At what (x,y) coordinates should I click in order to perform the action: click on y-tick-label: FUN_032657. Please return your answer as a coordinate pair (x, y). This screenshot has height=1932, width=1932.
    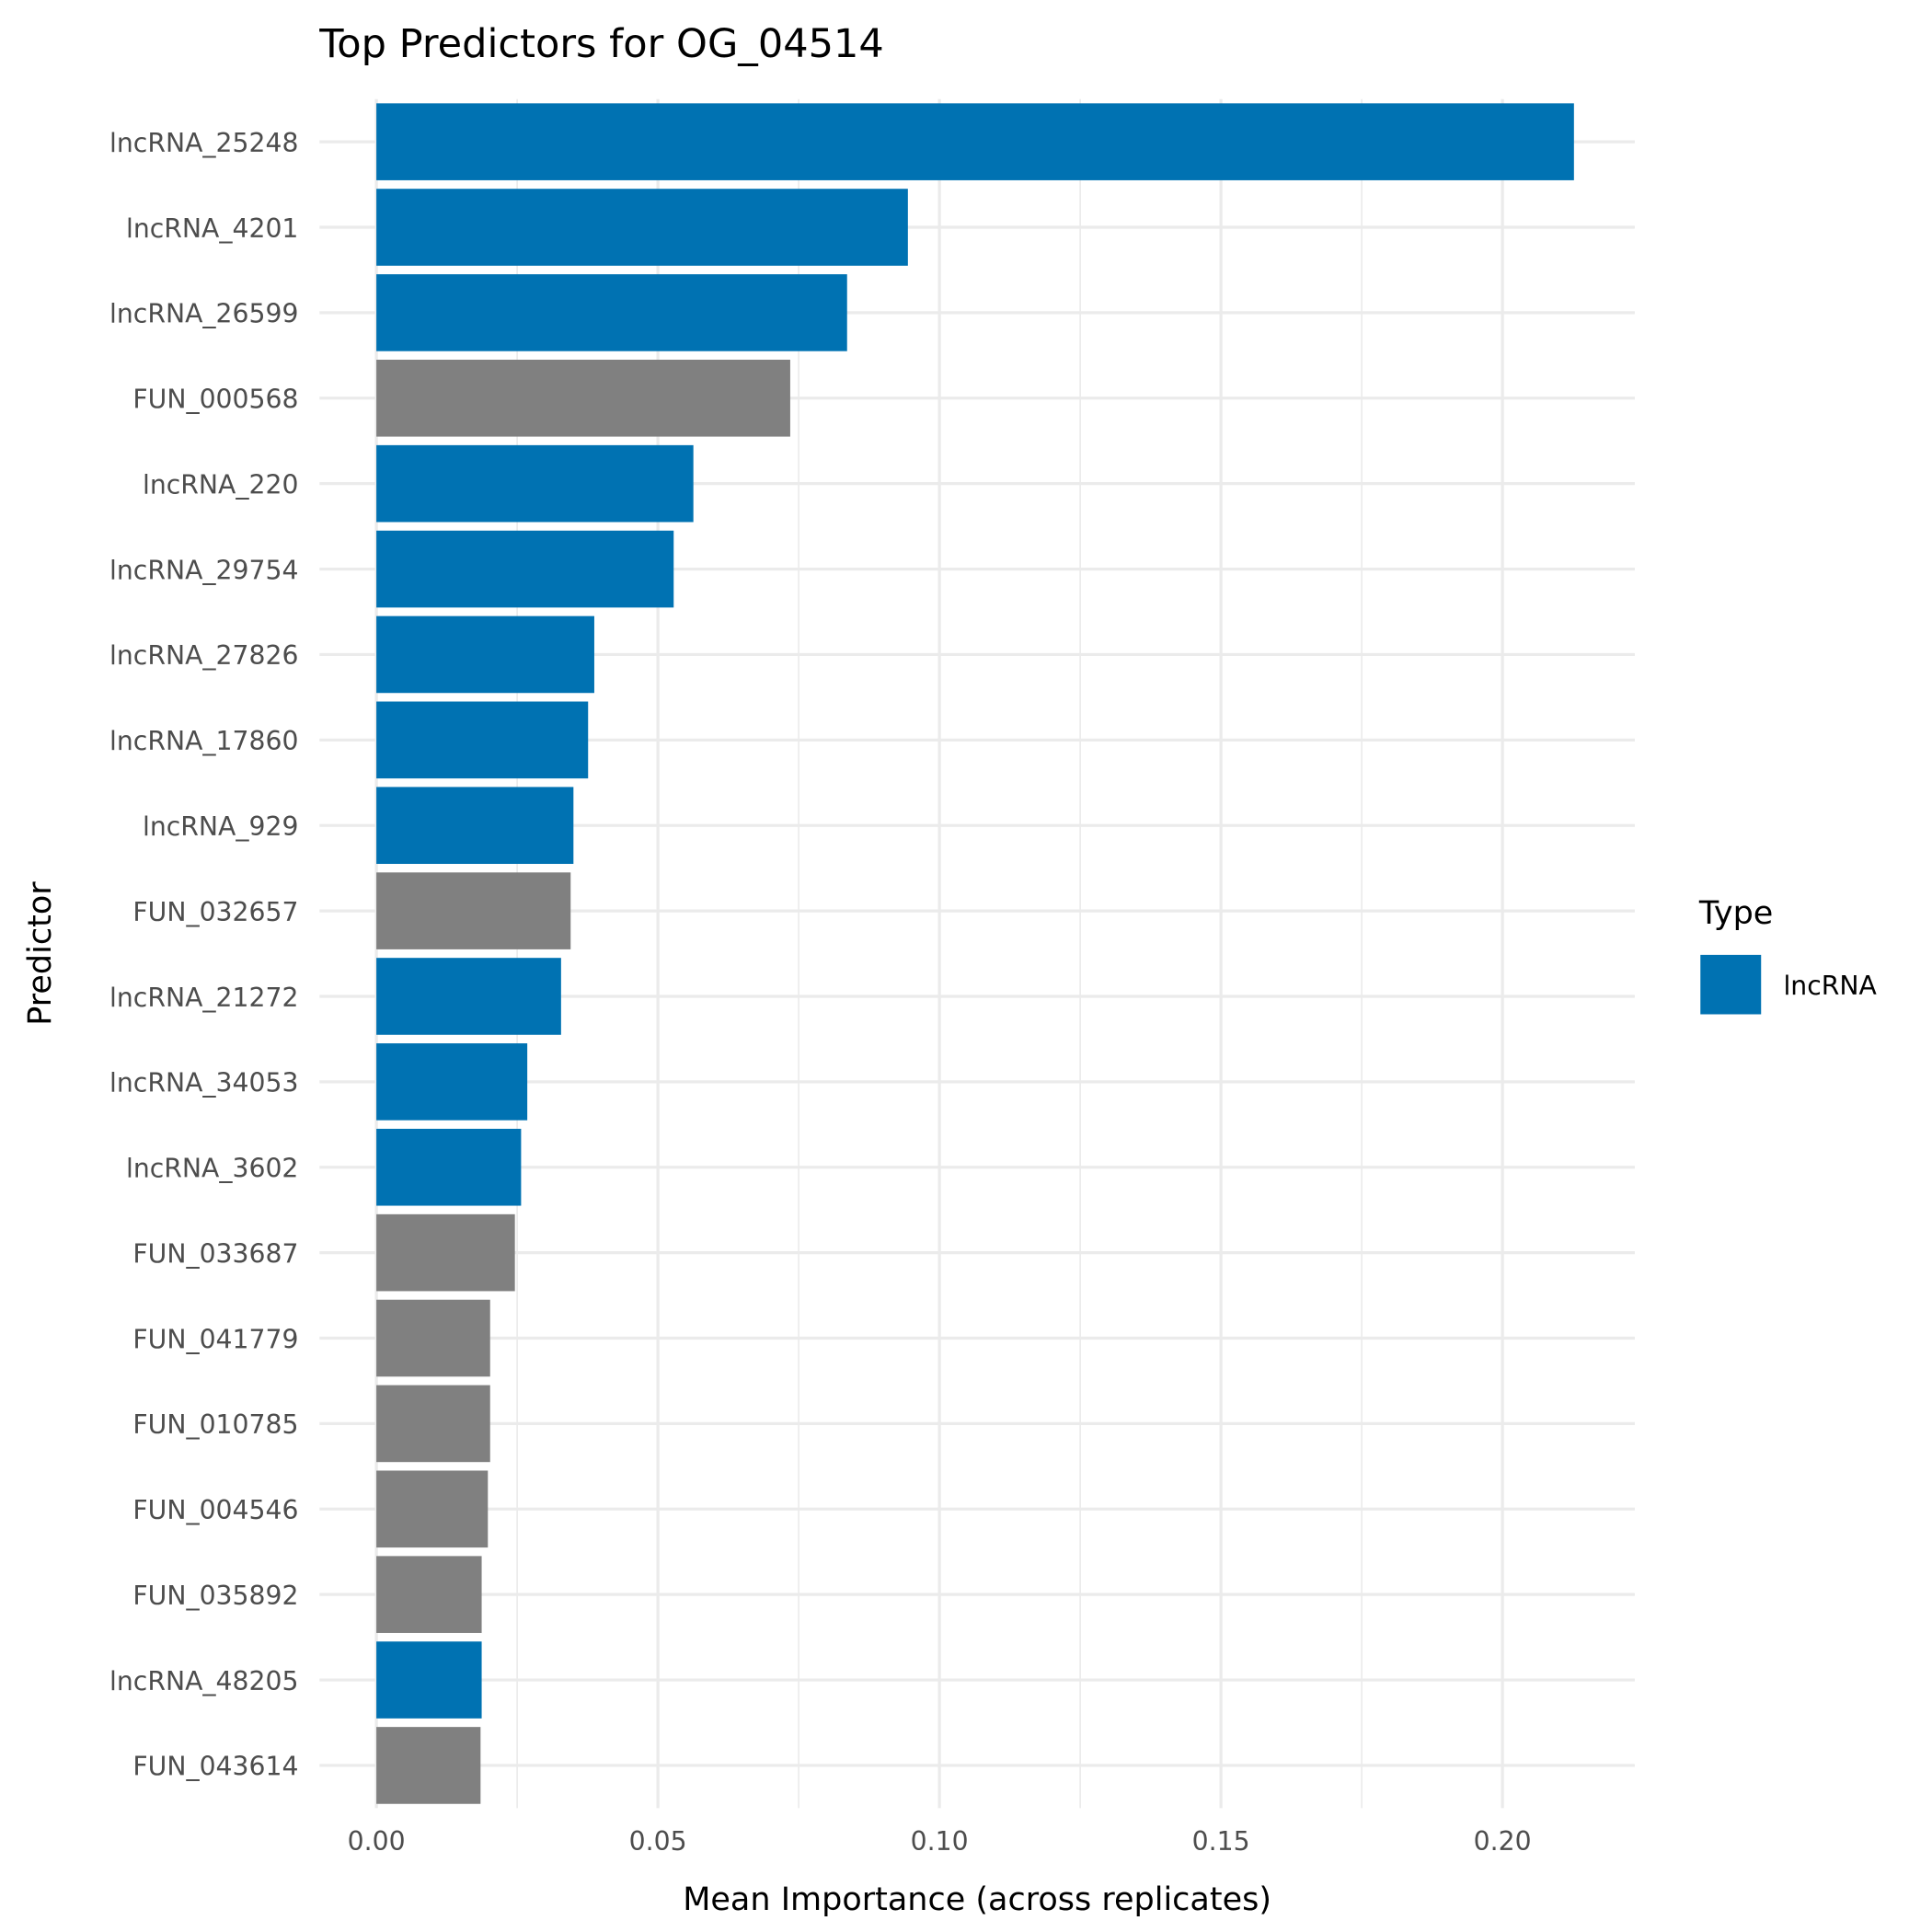
    Looking at the image, I should click on (215, 912).